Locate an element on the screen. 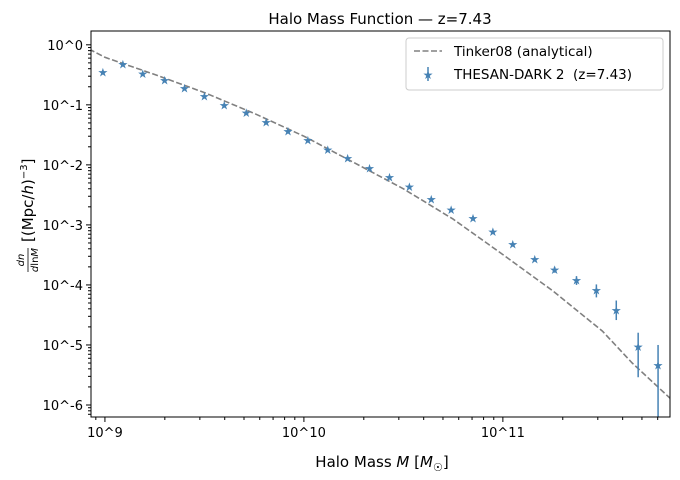 The image size is (680, 480). x-tick-label: 10^11 is located at coordinates (503, 433).